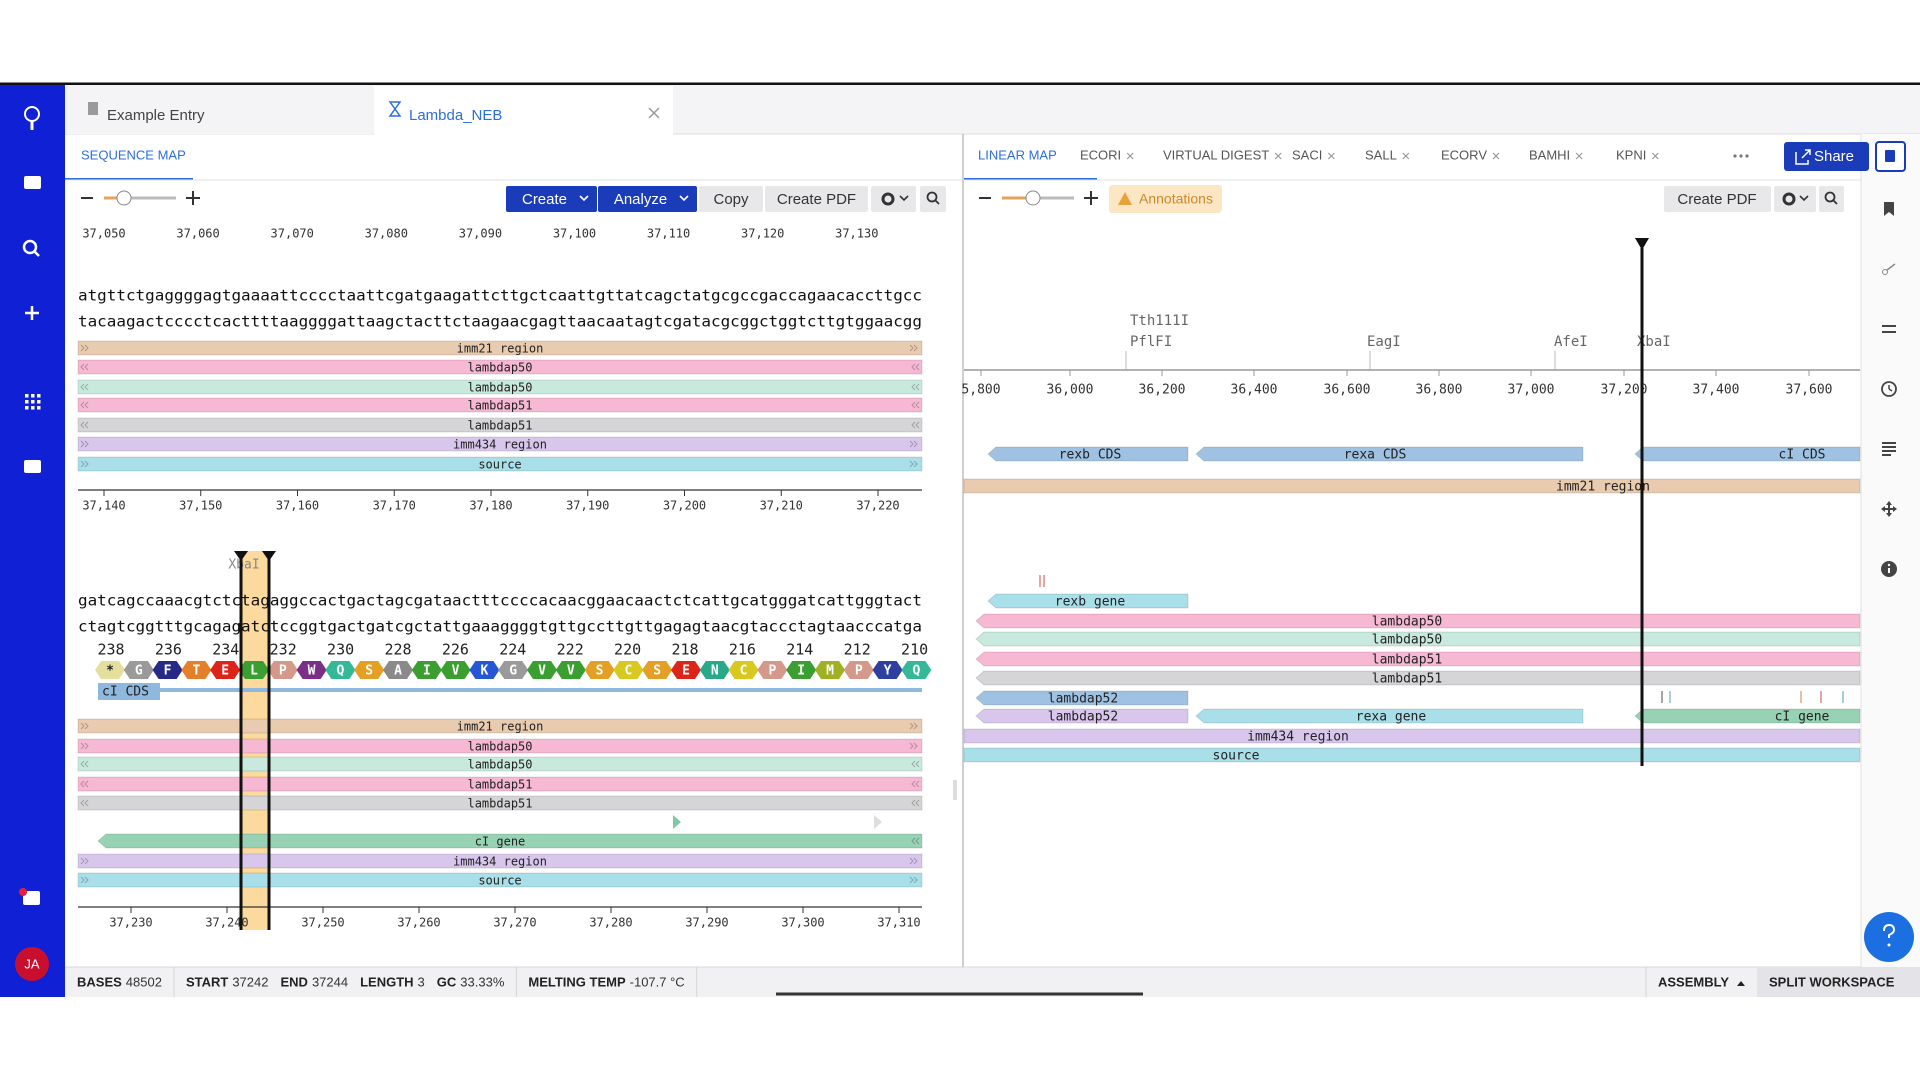  I want to click on amino-acid-letter: Q, so click(340, 671).